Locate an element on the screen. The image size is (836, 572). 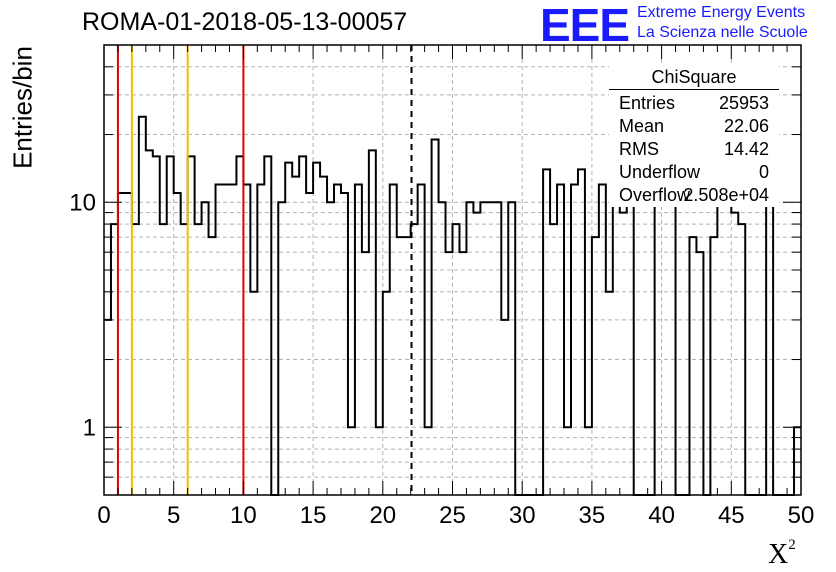
x-tick-label: 50 is located at coordinates (801, 515).